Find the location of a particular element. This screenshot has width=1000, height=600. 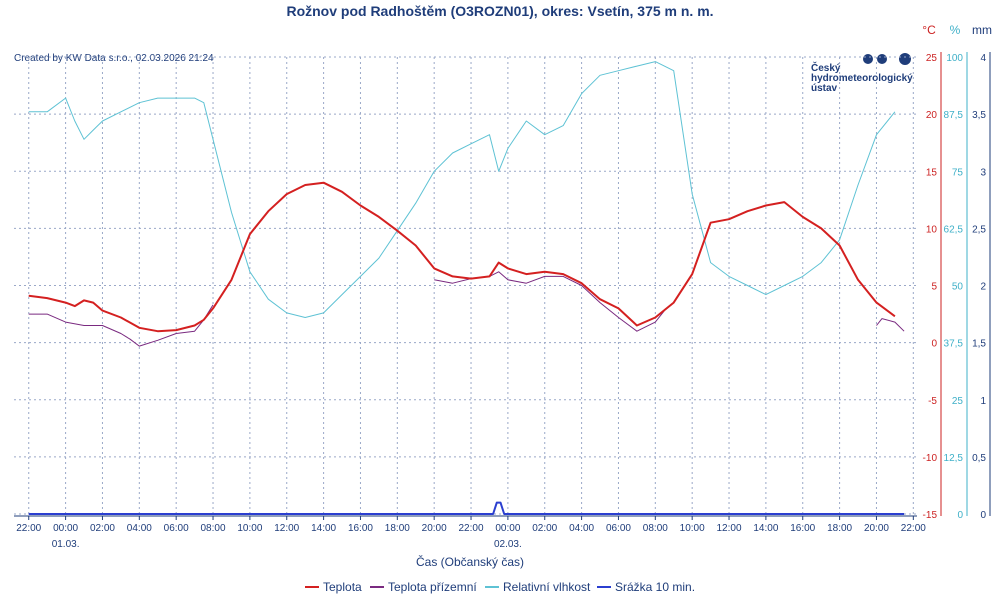

logo-text-line-1: Český is located at coordinates (826, 67).